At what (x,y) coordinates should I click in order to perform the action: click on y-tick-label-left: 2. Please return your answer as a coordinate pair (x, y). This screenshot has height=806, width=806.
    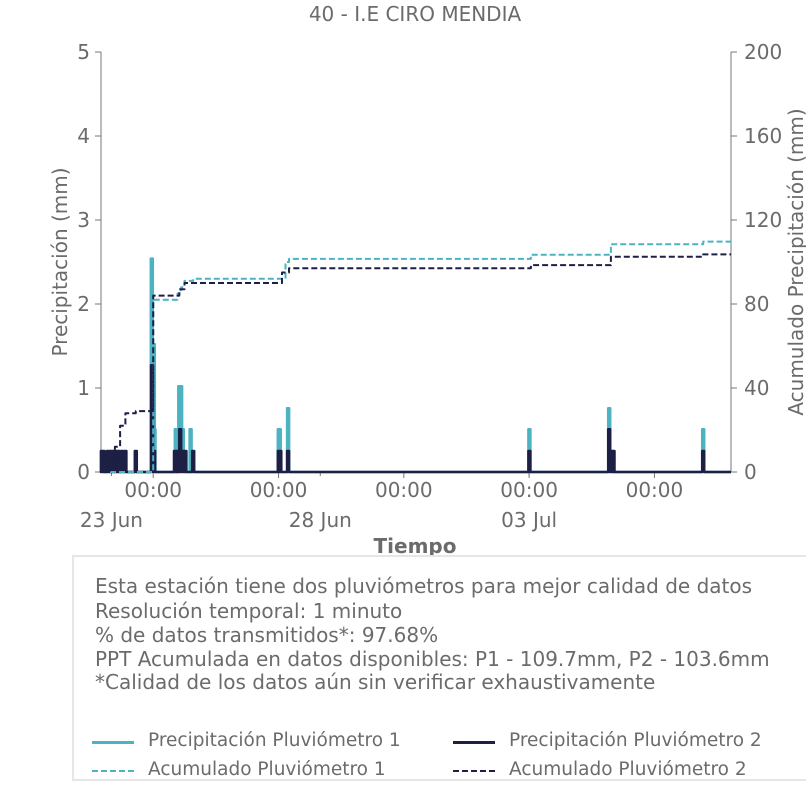
    Looking at the image, I should click on (83, 304).